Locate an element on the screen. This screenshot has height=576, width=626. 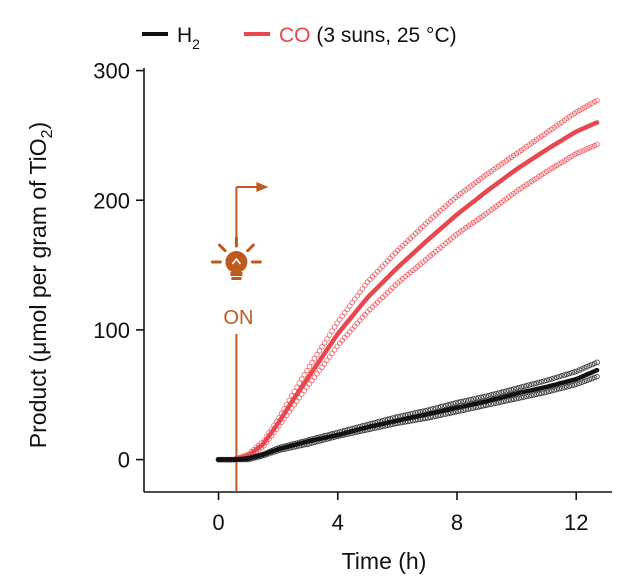
lightbulb-base2-icon is located at coordinates (236, 278).